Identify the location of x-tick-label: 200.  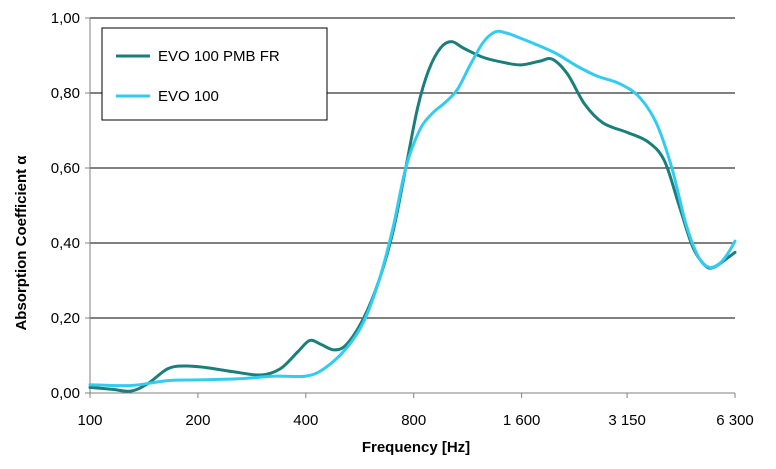
(197, 420).